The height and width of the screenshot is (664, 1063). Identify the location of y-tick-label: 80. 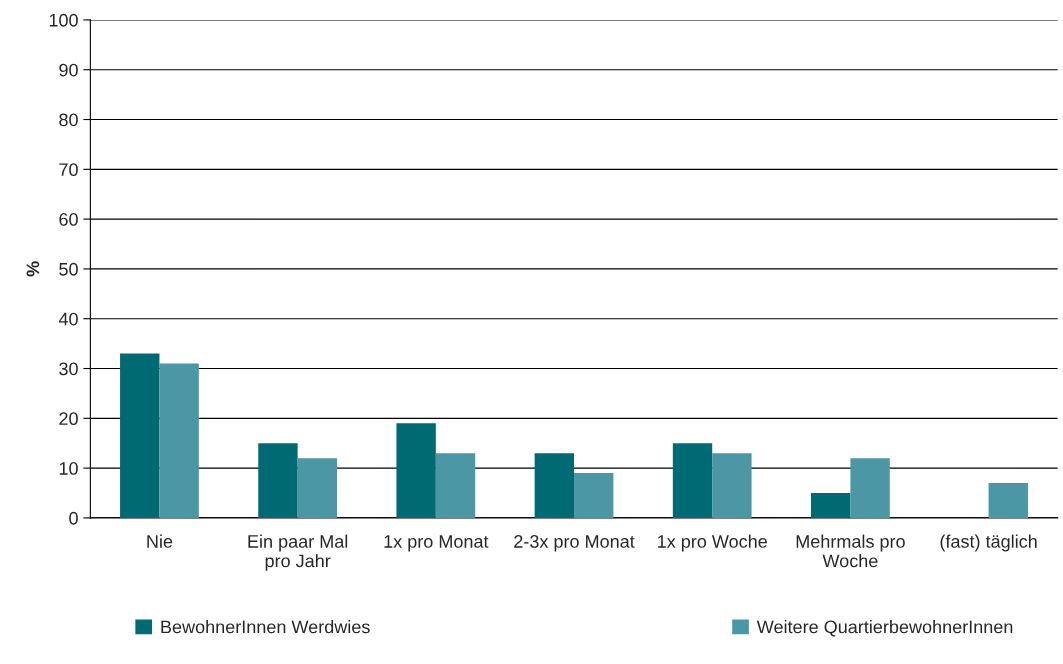
(68, 120).